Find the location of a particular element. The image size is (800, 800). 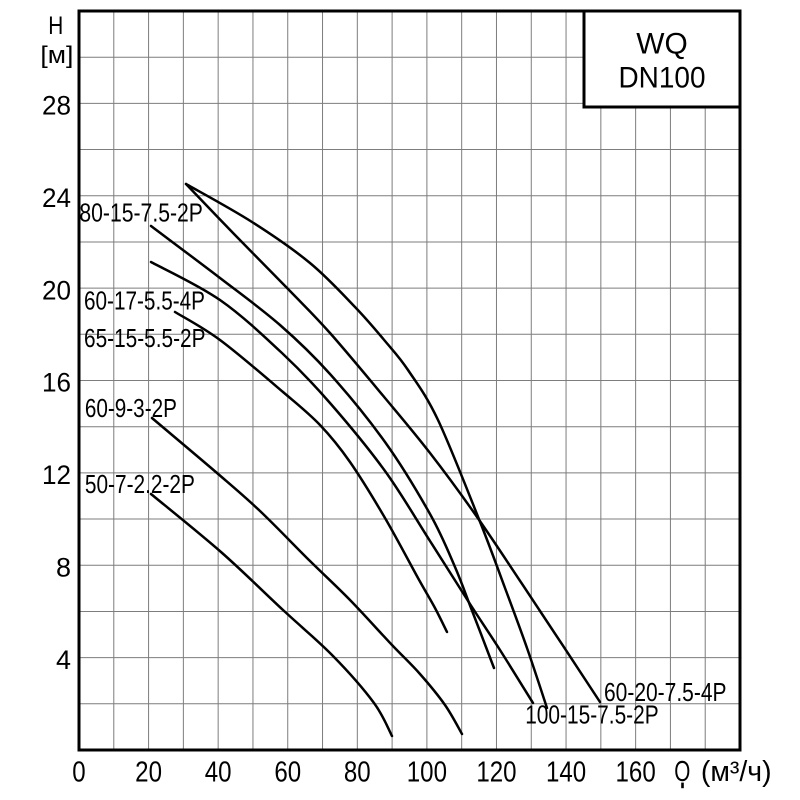

svg-text: O is located at coordinates (682, 772).